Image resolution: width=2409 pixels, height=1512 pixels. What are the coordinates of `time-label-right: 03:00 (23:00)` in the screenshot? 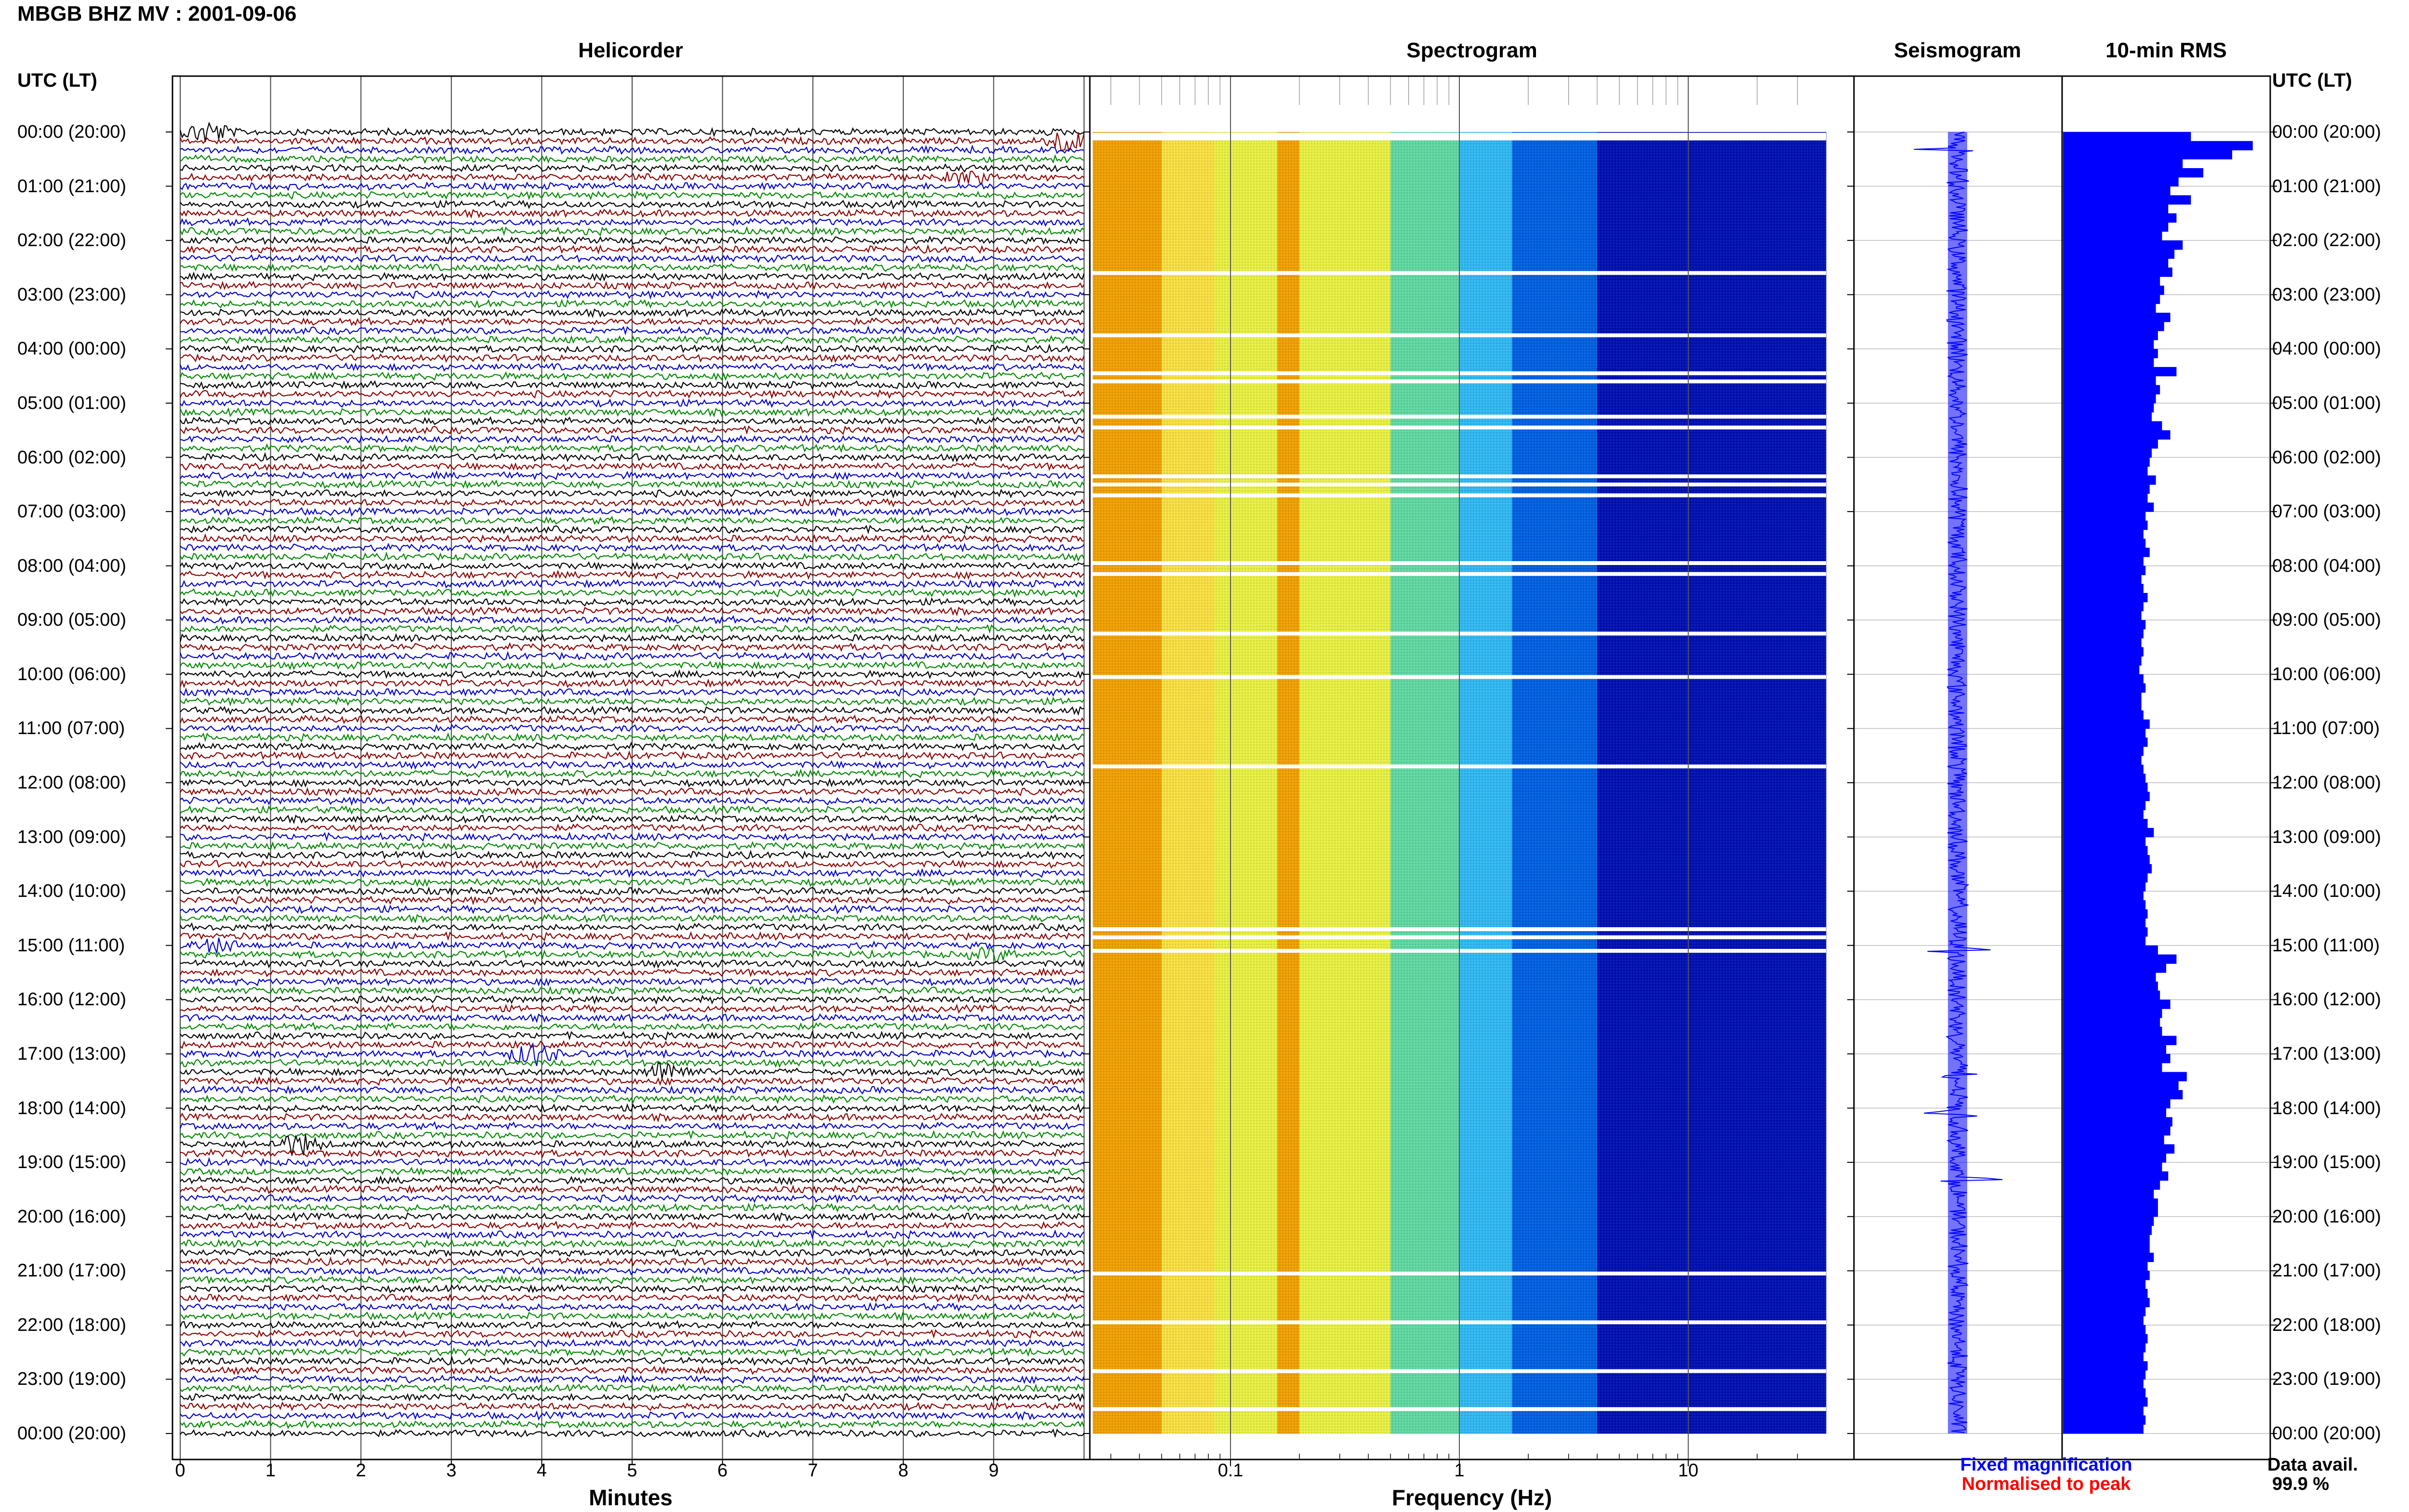 It's located at (2327, 294).